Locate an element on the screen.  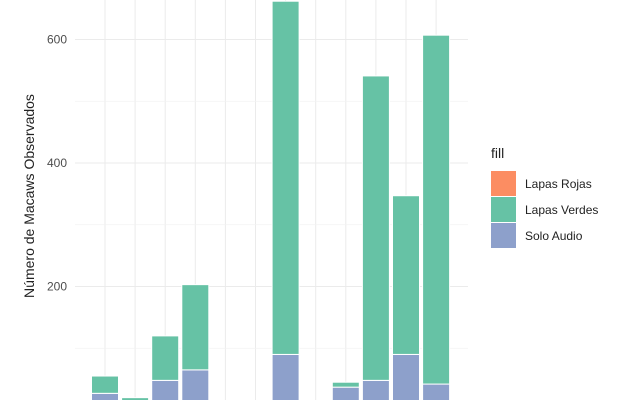
legend-label: Lapas Verdes is located at coordinates (561, 210).